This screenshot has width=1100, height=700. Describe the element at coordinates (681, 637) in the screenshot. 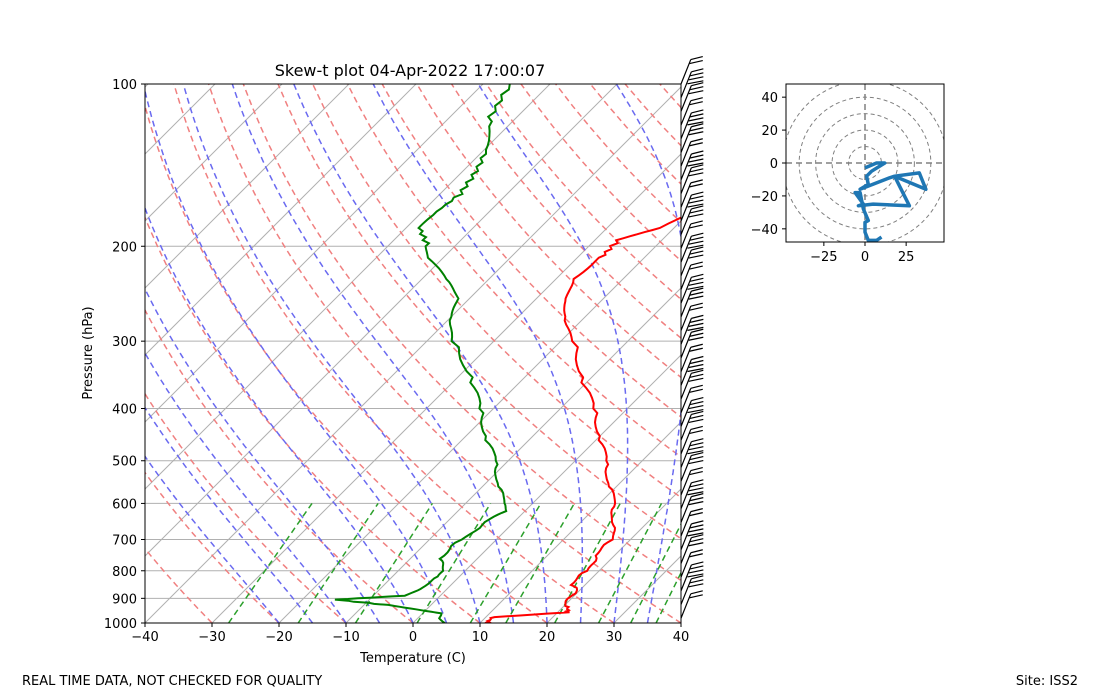

I see `x-tick-label: 40` at that location.